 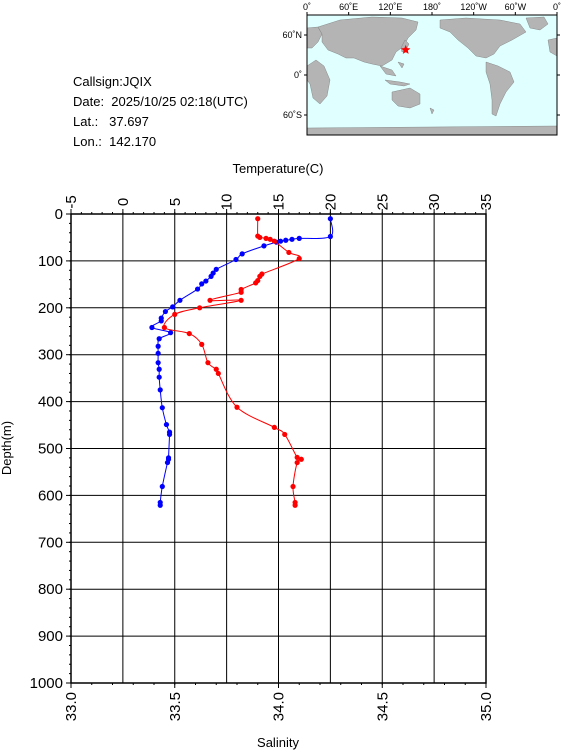 What do you see at coordinates (279, 202) in the screenshot?
I see `temperature-tick-label: 15` at bounding box center [279, 202].